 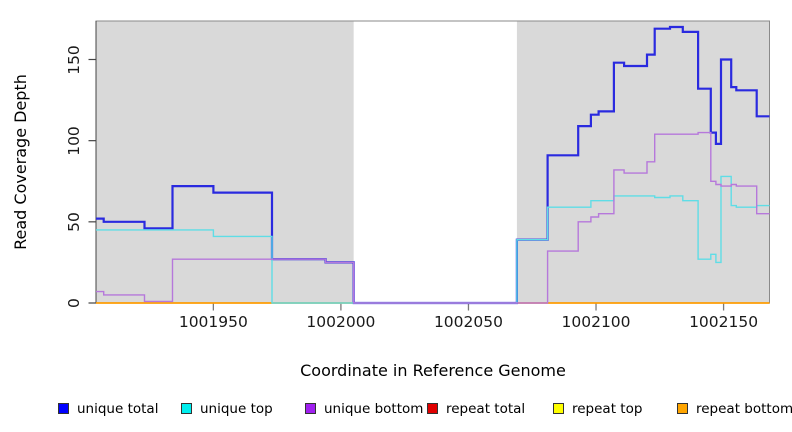 What do you see at coordinates (341, 322) in the screenshot?
I see `x-tick-label: 1002000` at bounding box center [341, 322].